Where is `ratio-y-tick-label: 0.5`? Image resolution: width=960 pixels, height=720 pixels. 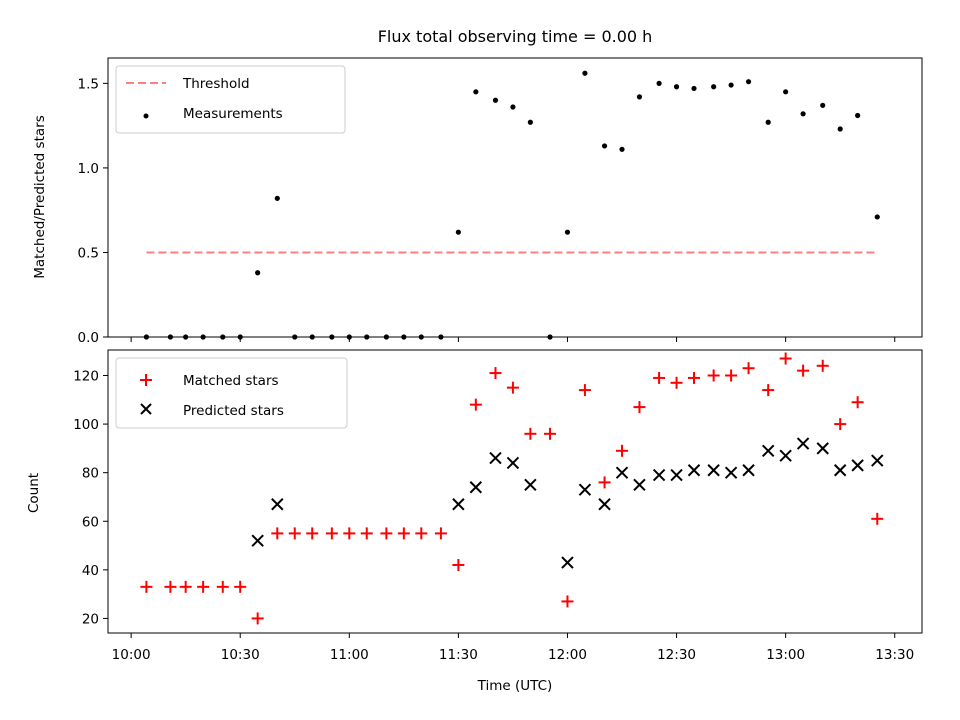
ratio-y-tick-label: 0.5 is located at coordinates (88, 253).